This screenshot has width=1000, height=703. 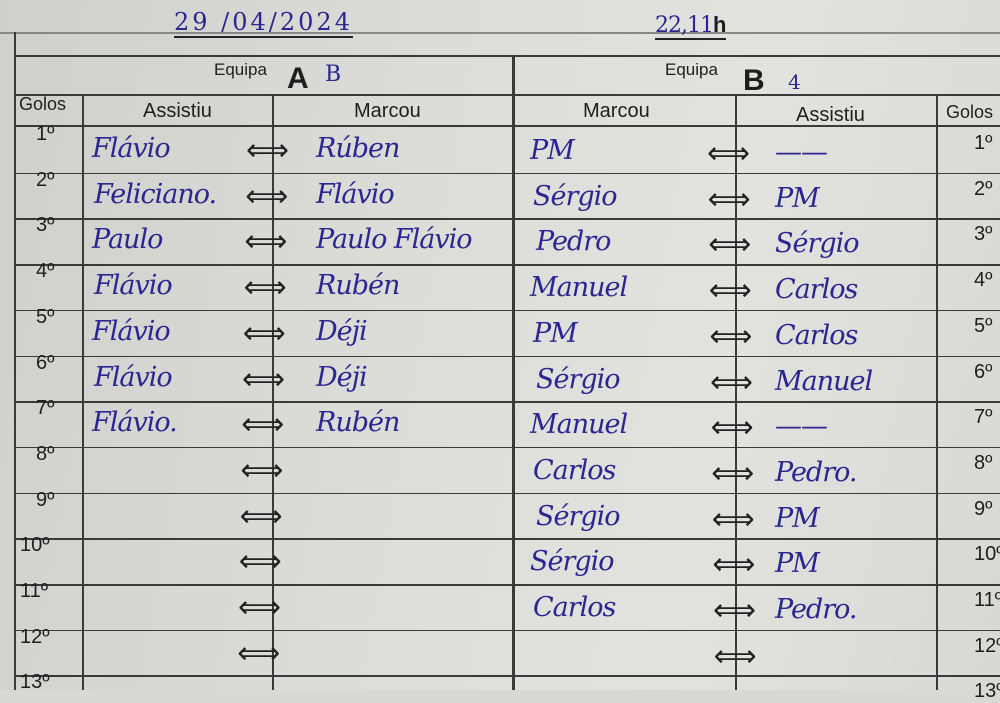 What do you see at coordinates (35, 636) in the screenshot?
I see `goal-number-a: 12º` at bounding box center [35, 636].